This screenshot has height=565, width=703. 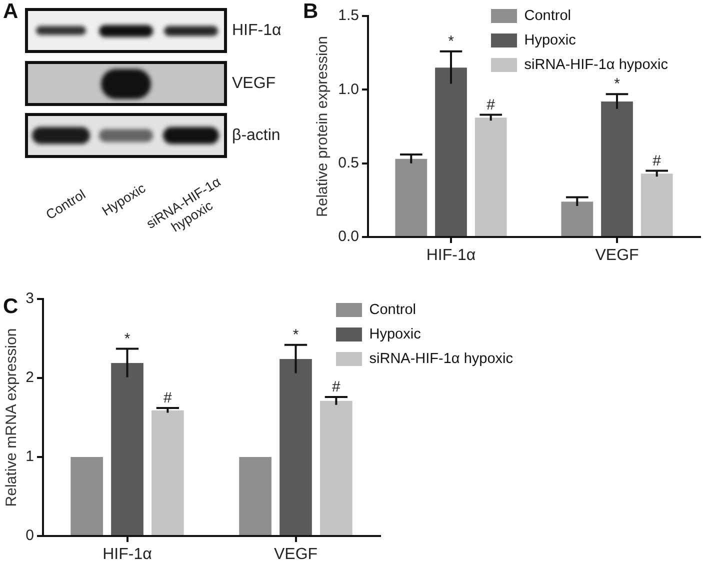 What do you see at coordinates (254, 83) in the screenshot?
I see `category-label: VEGF` at bounding box center [254, 83].